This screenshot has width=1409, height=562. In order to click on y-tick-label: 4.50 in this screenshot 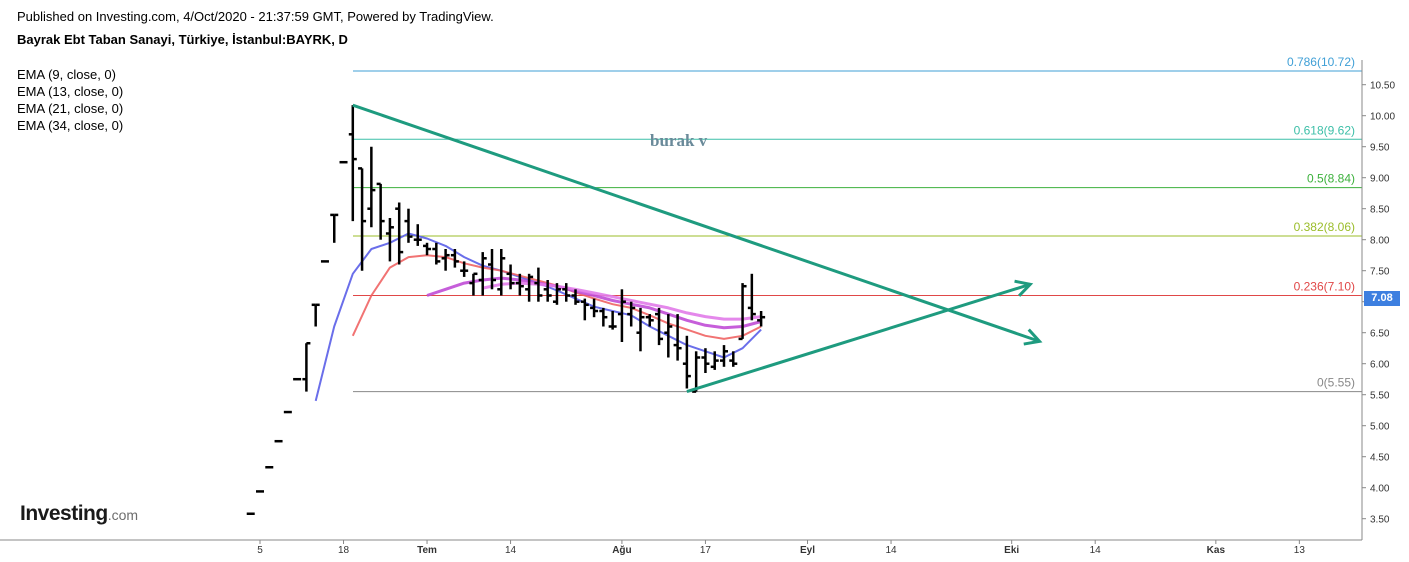, I will do `click(1380, 458)`.